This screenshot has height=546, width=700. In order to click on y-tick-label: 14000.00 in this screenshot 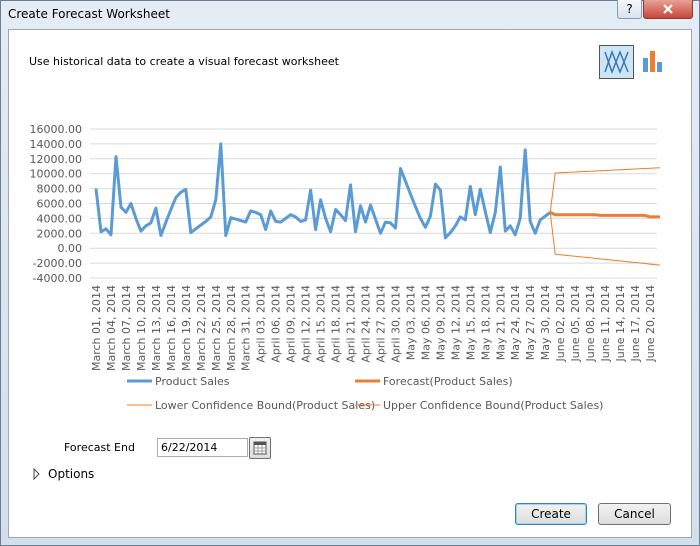, I will do `click(56, 144)`.